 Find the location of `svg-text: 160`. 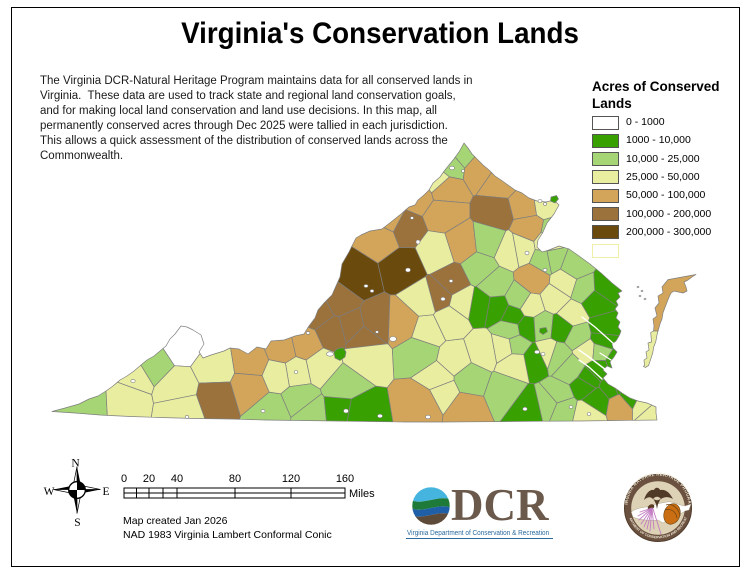

svg-text: 160 is located at coordinates (345, 479).